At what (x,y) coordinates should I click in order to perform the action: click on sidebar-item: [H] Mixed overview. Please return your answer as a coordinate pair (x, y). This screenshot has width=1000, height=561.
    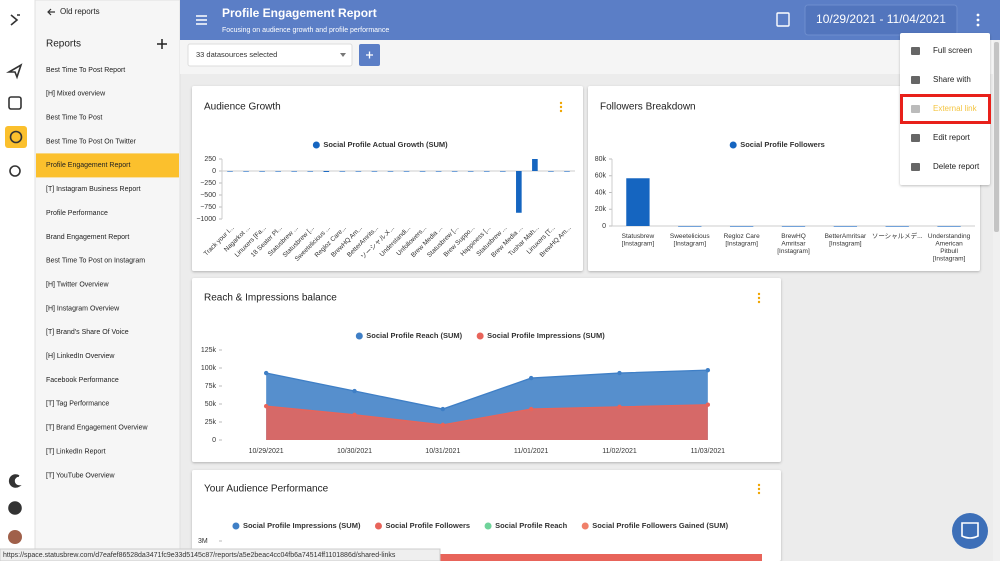
    Looking at the image, I should click on (76, 94).